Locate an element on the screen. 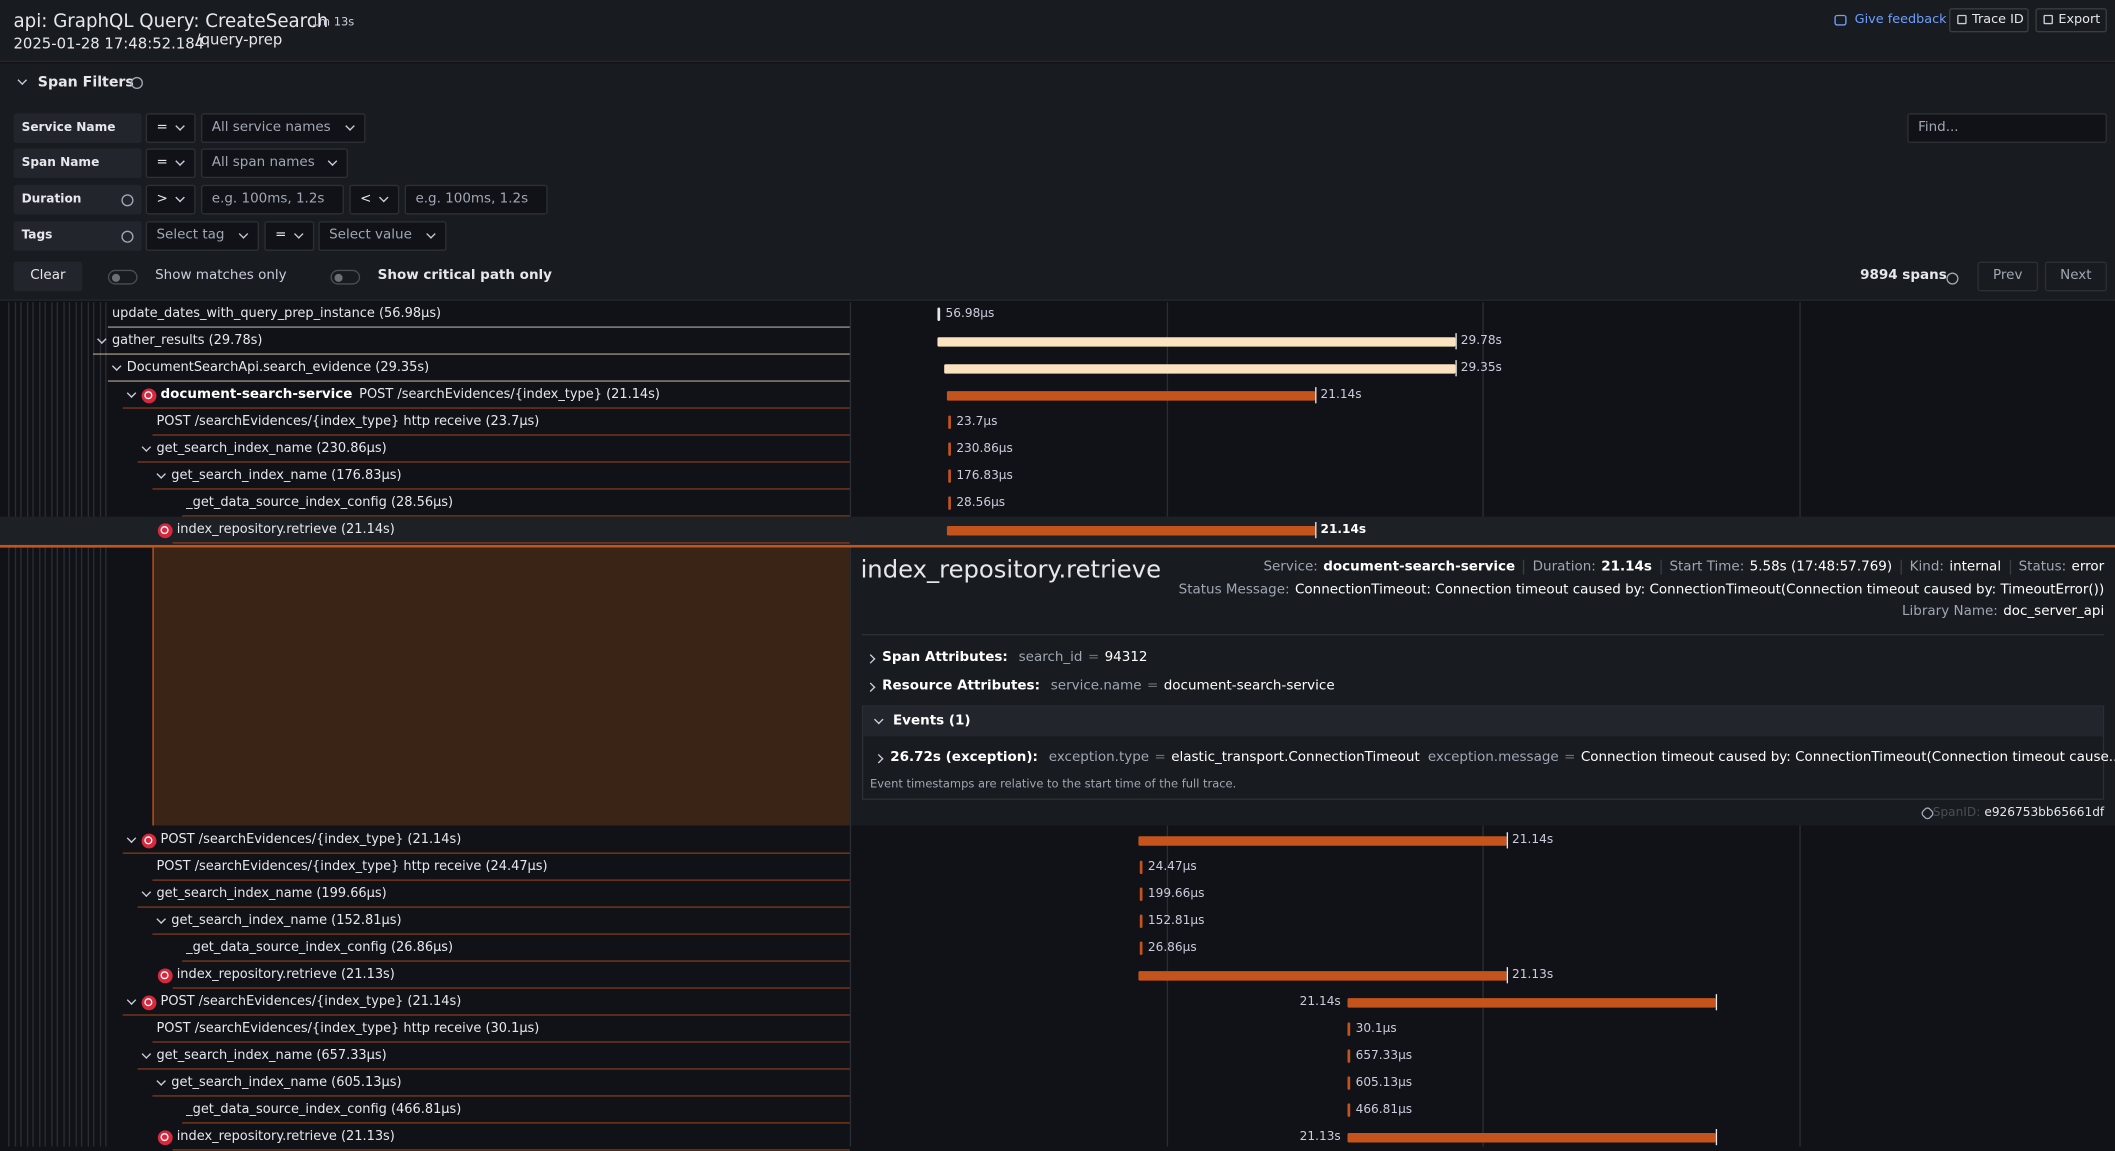 This screenshot has height=1151, width=2115. attr-title: Resource Attributes: is located at coordinates (961, 685).